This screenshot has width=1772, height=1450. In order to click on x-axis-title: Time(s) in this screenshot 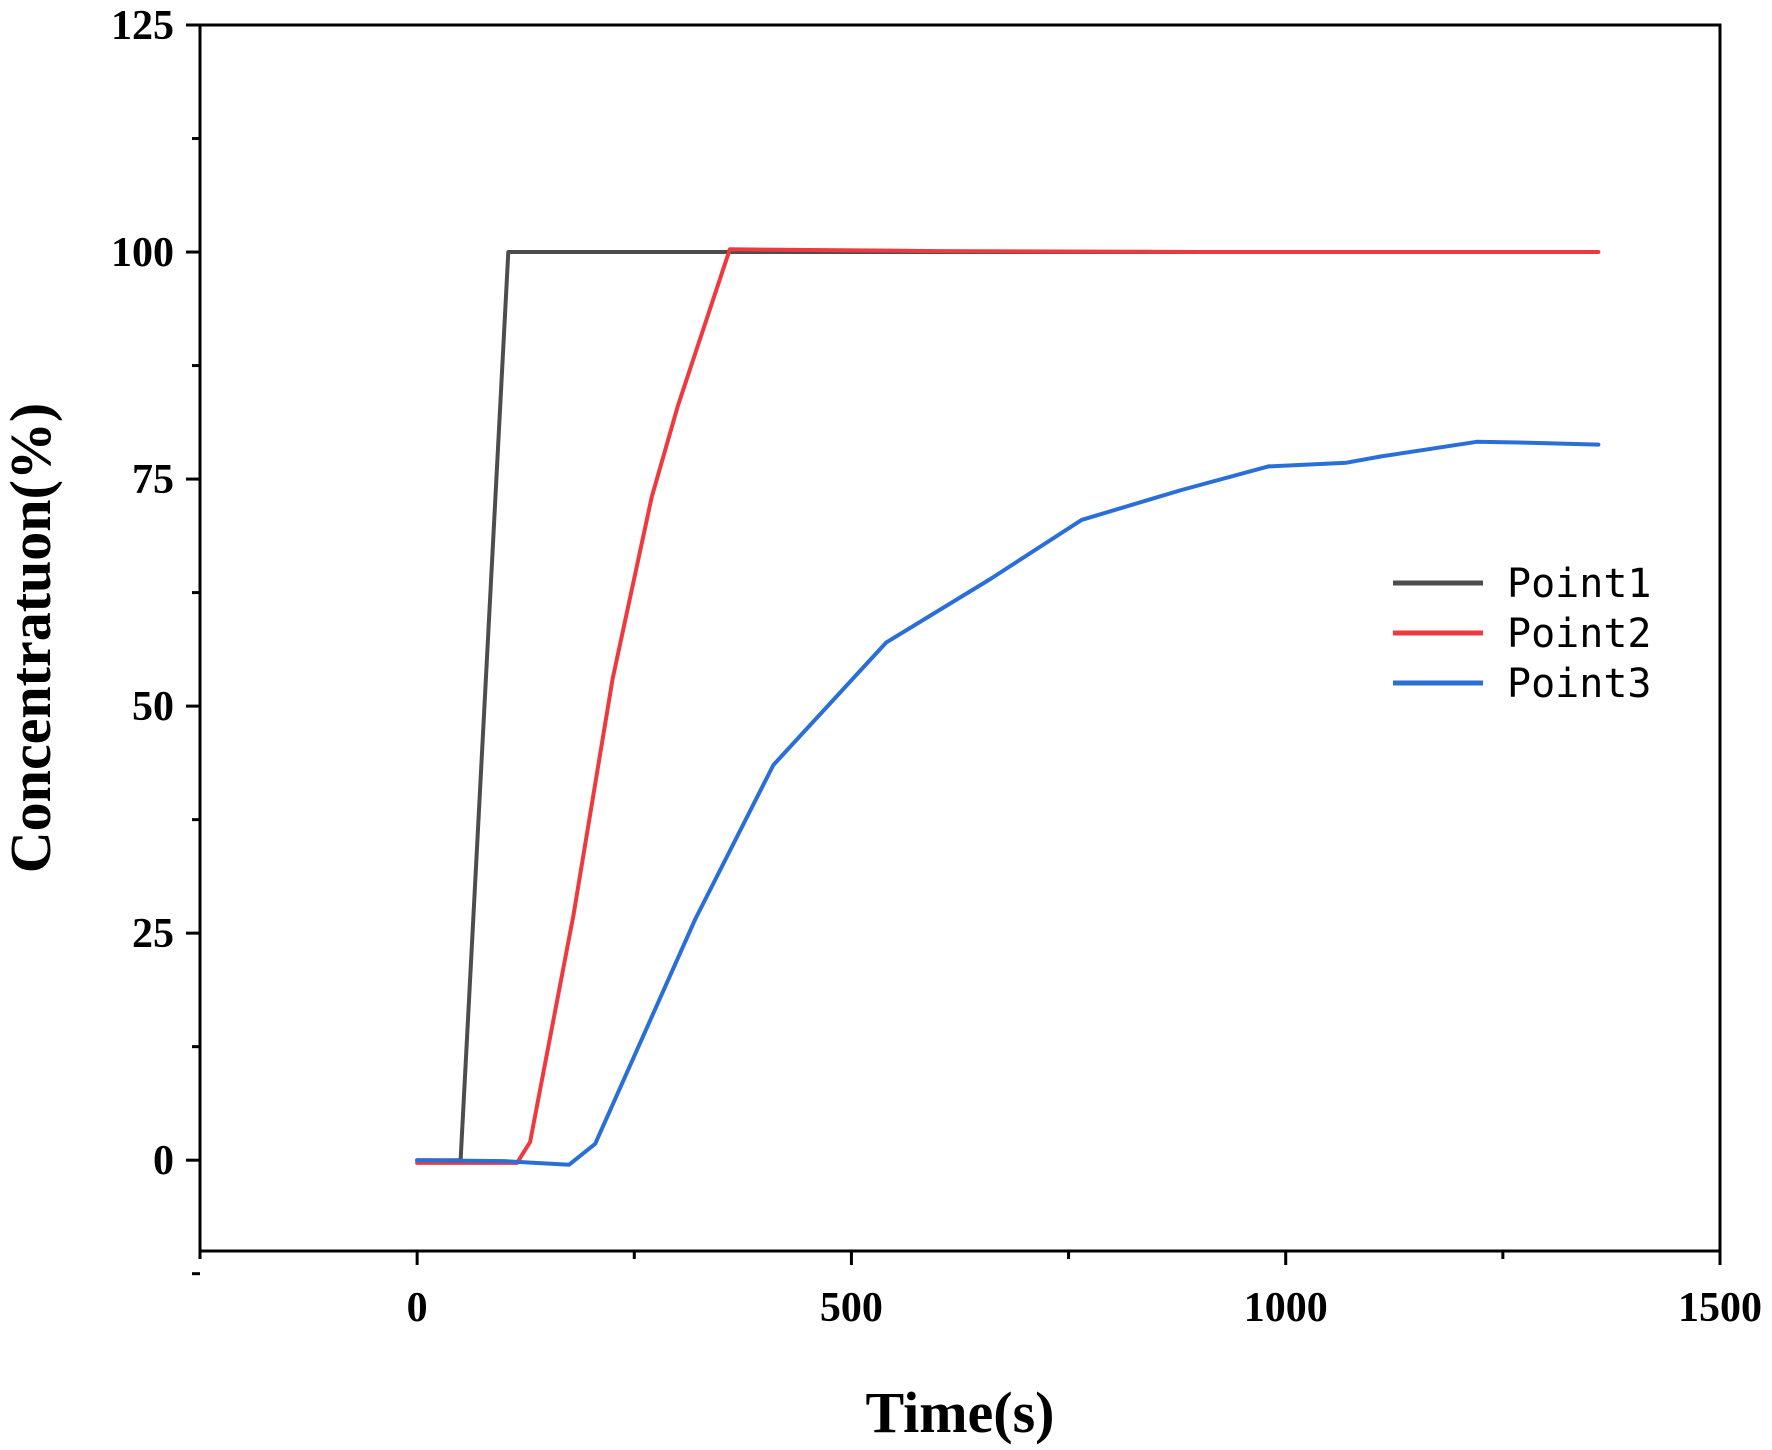, I will do `click(959, 1412)`.